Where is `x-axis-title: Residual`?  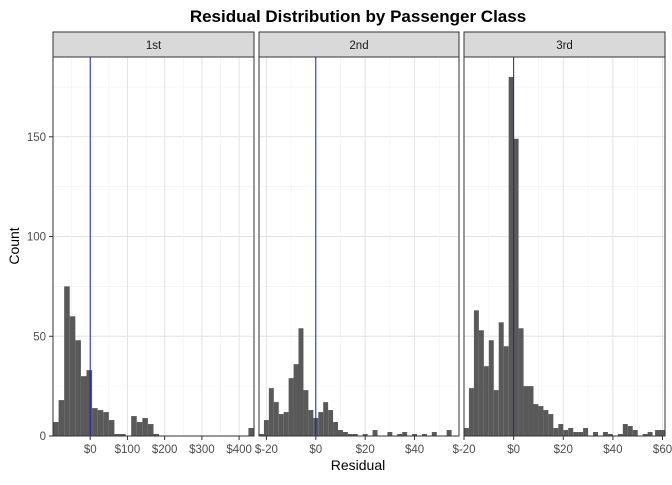 x-axis-title: Residual is located at coordinates (358, 465).